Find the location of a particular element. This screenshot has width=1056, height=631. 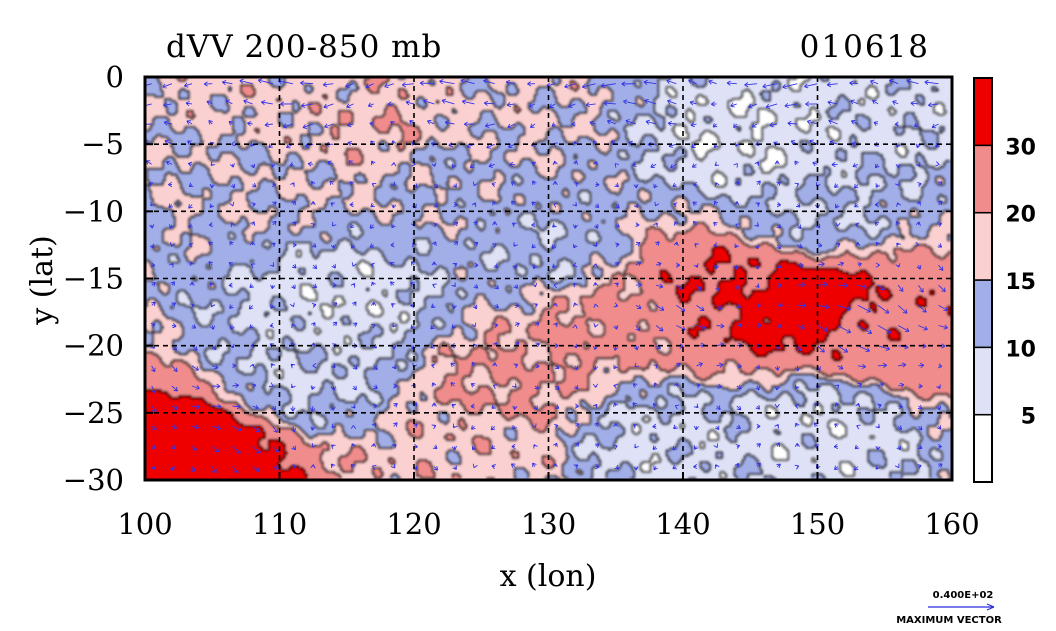

reference-vector: 0.400E+02 MAXIMUM VECTOR is located at coordinates (949, 608).